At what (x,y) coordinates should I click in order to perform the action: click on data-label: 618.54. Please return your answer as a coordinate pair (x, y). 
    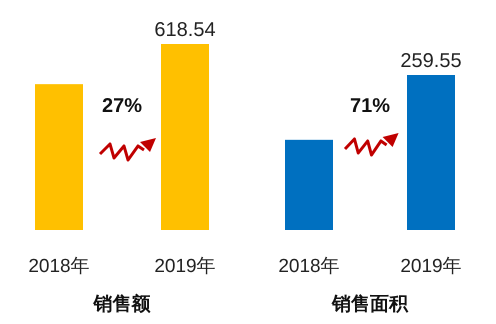
    Looking at the image, I should click on (185, 30).